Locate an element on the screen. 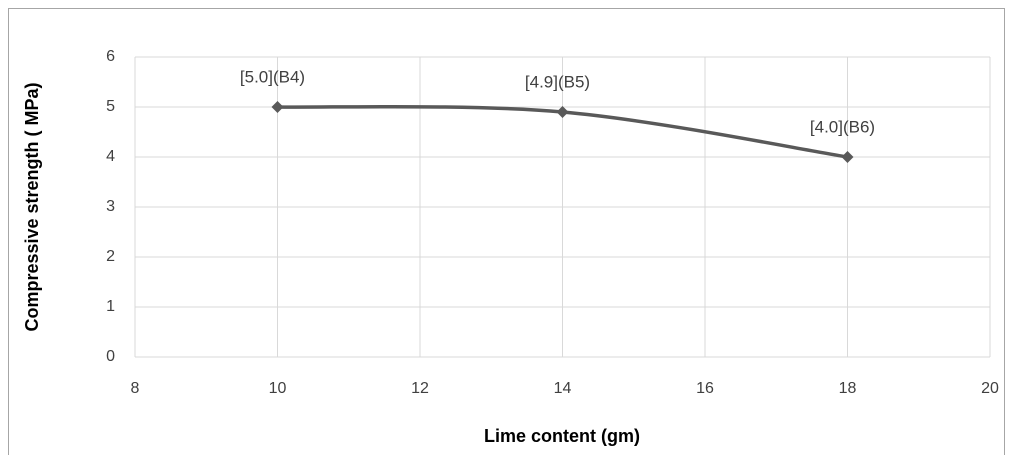  x-axis-title: Lime content (gm) is located at coordinates (562, 436).